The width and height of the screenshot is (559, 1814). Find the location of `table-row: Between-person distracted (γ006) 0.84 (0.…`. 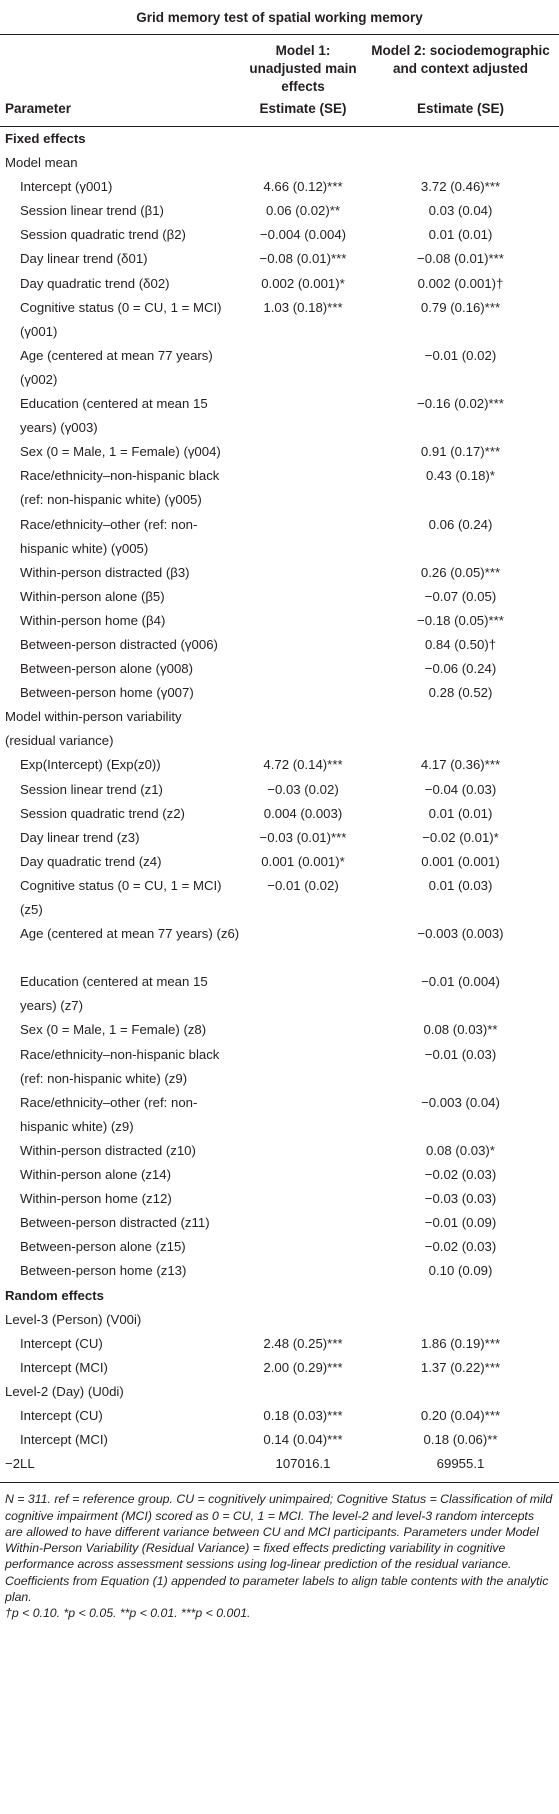

table-row: Between-person distracted (γ006) 0.84 (0.… is located at coordinates (279, 645).